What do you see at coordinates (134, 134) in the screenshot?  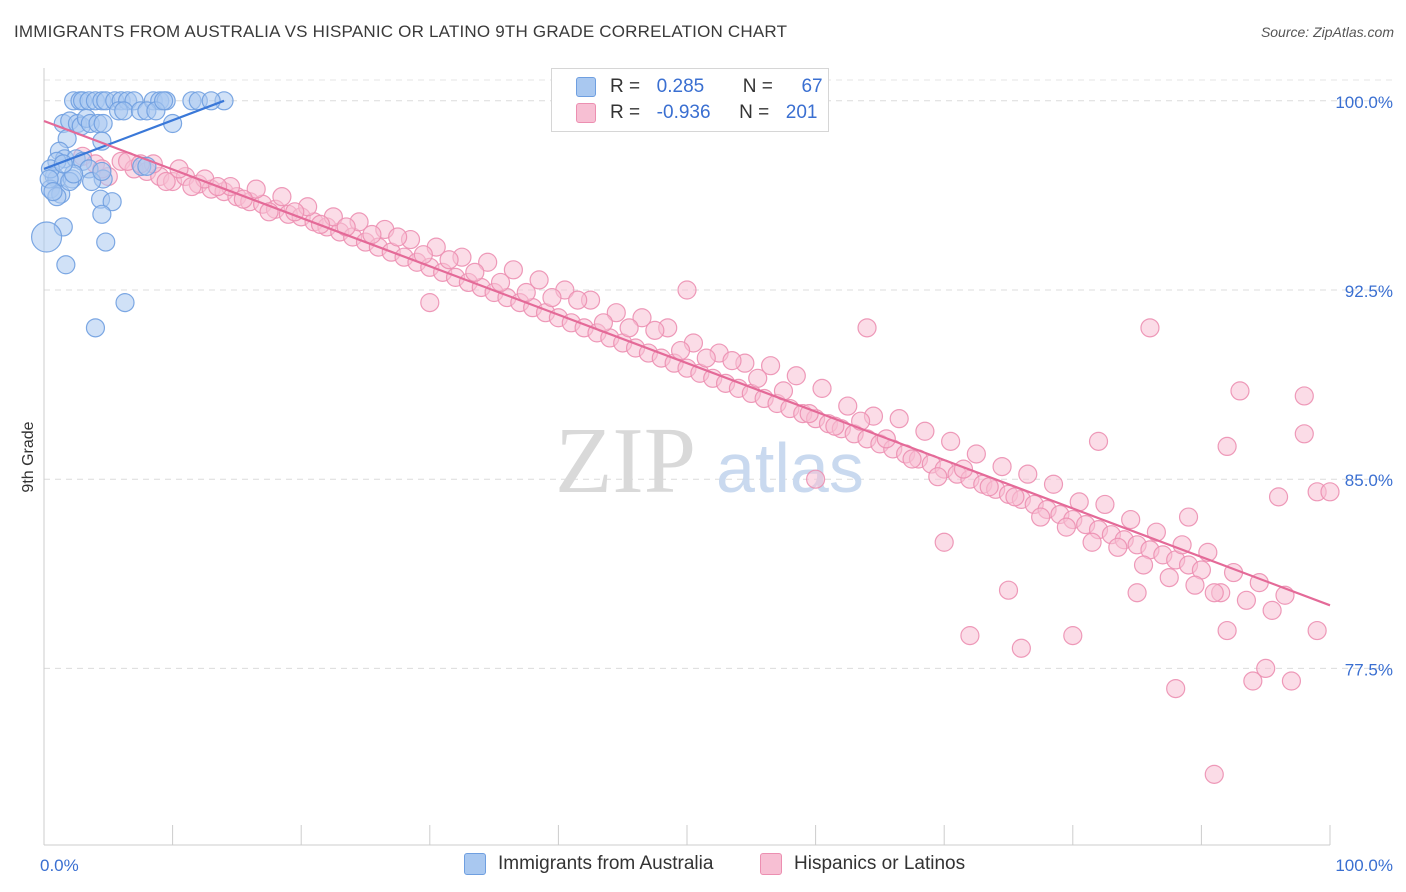 I see `australia-trend-line` at bounding box center [134, 134].